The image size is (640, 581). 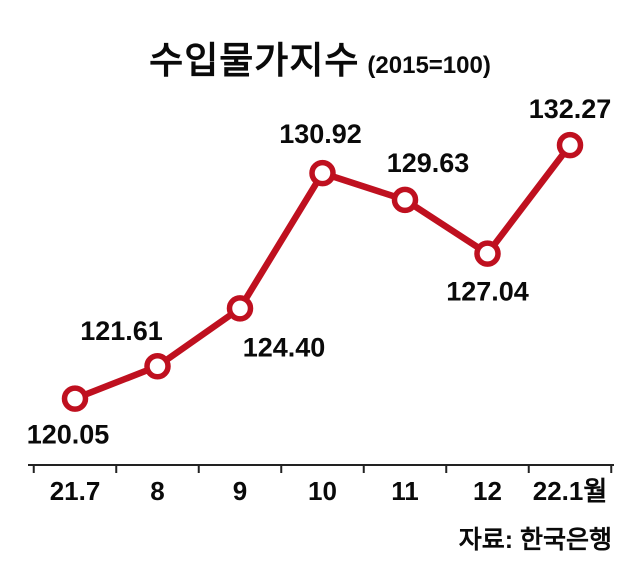 I want to click on chart-title-row: 수입물가지수 (2015=100), so click(x=320, y=57).